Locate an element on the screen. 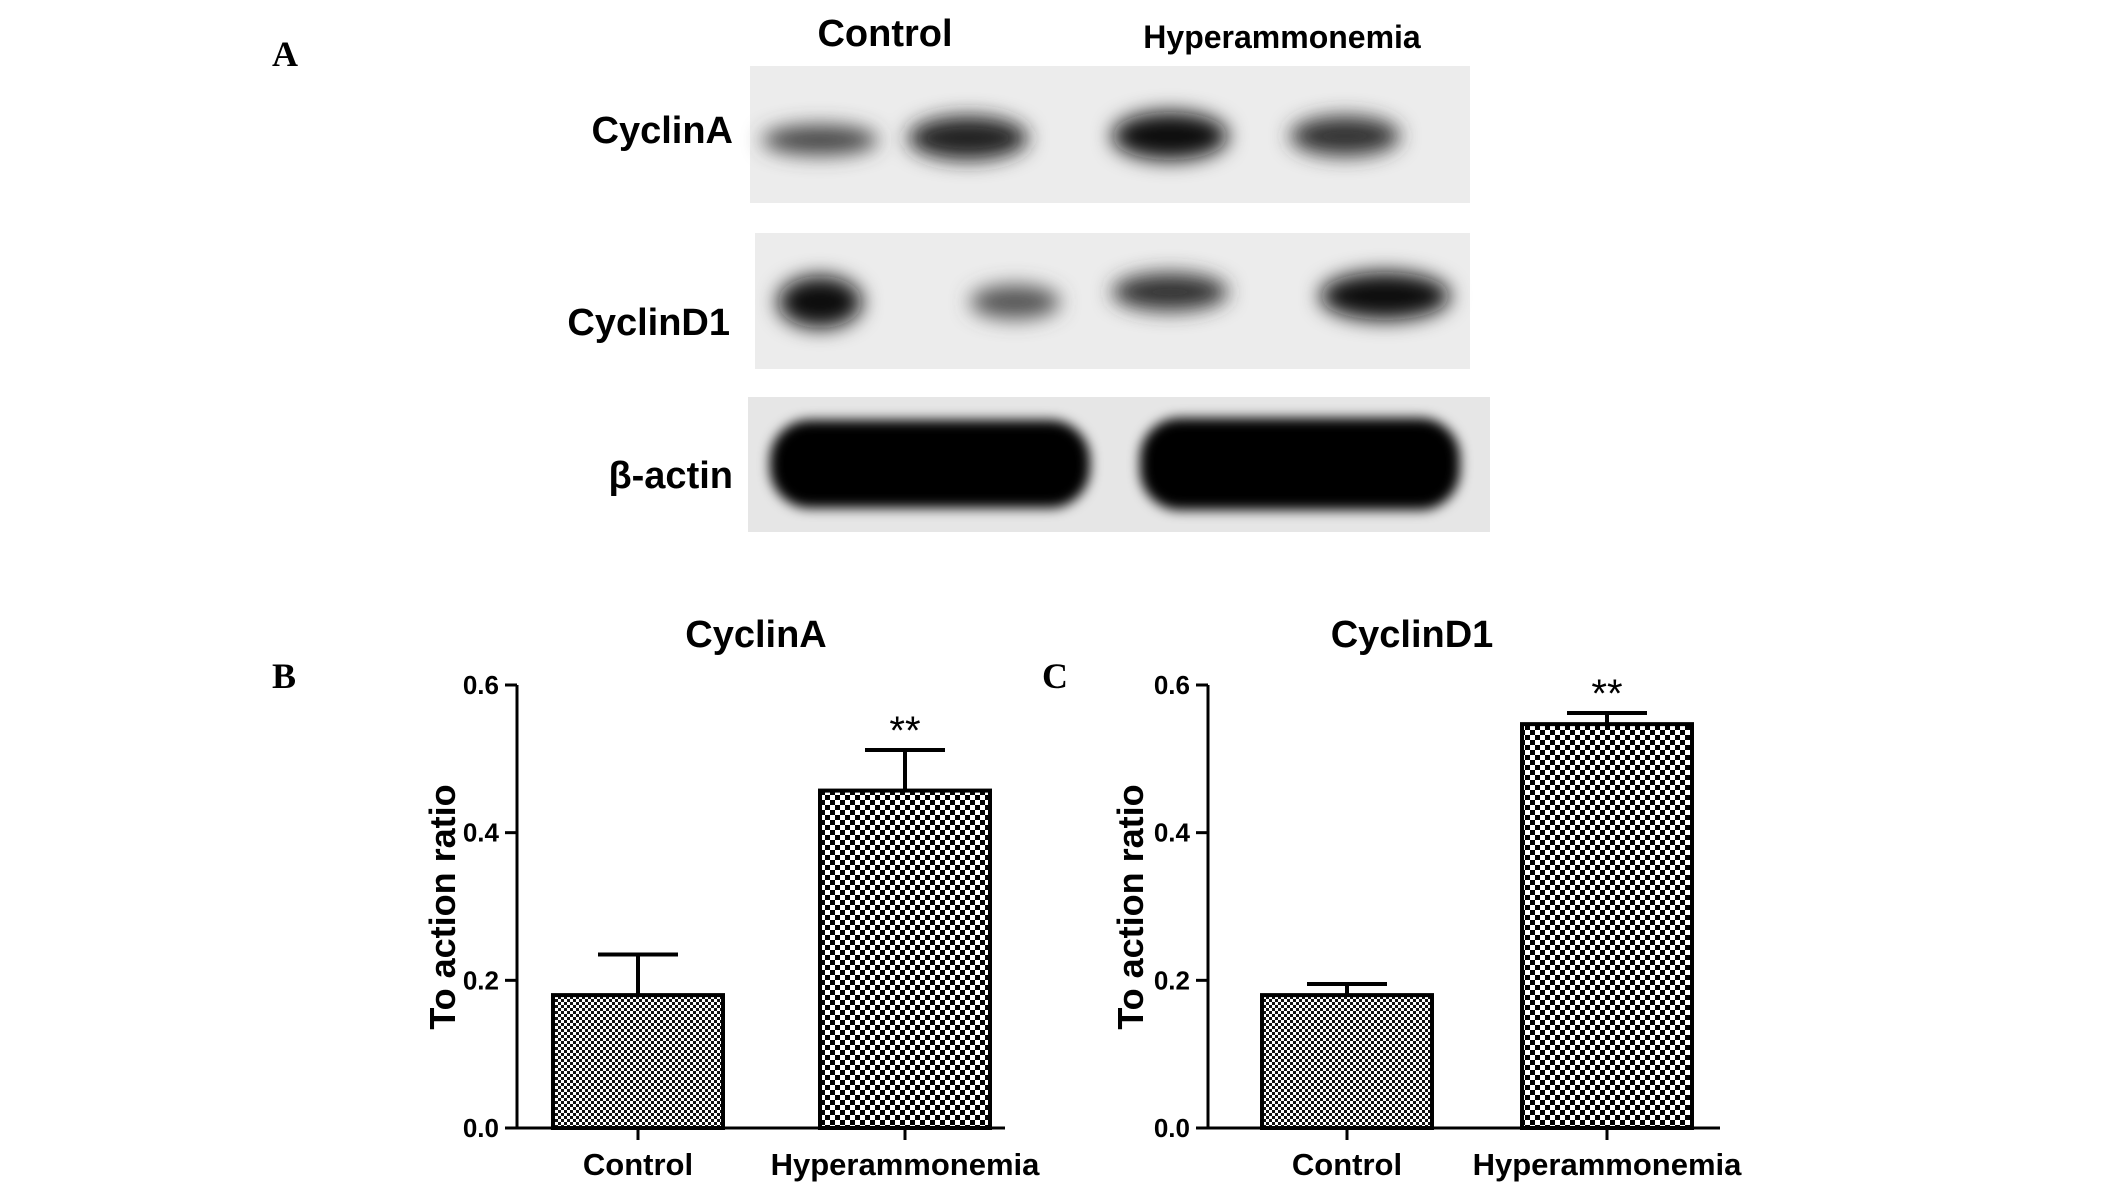 This screenshot has width=2126, height=1195. blot-cyclind1 is located at coordinates (1112, 301).